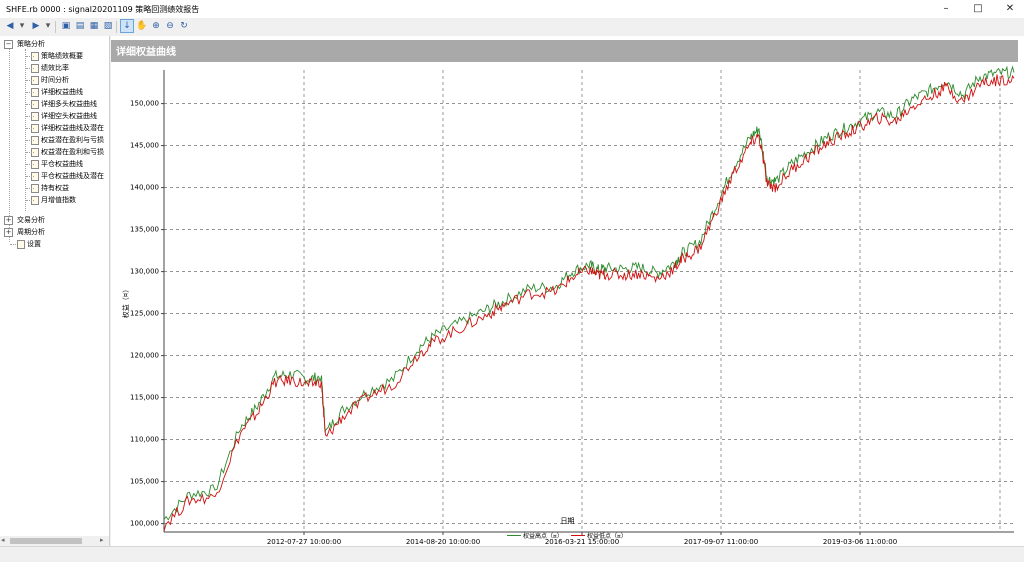 The width and height of the screenshot is (1024, 562). What do you see at coordinates (567, 536) in the screenshot?
I see `legend: 权益高点（¤） 权益低点（¤）` at bounding box center [567, 536].